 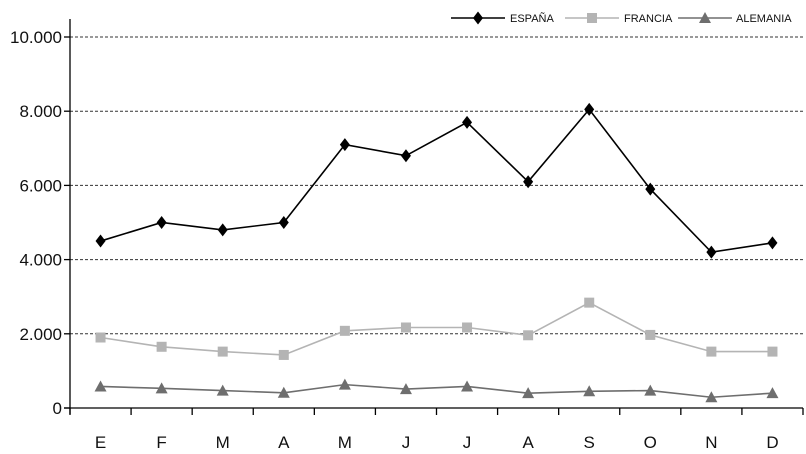 What do you see at coordinates (36, 37) in the screenshot?
I see `y-tick-label: 10.000` at bounding box center [36, 37].